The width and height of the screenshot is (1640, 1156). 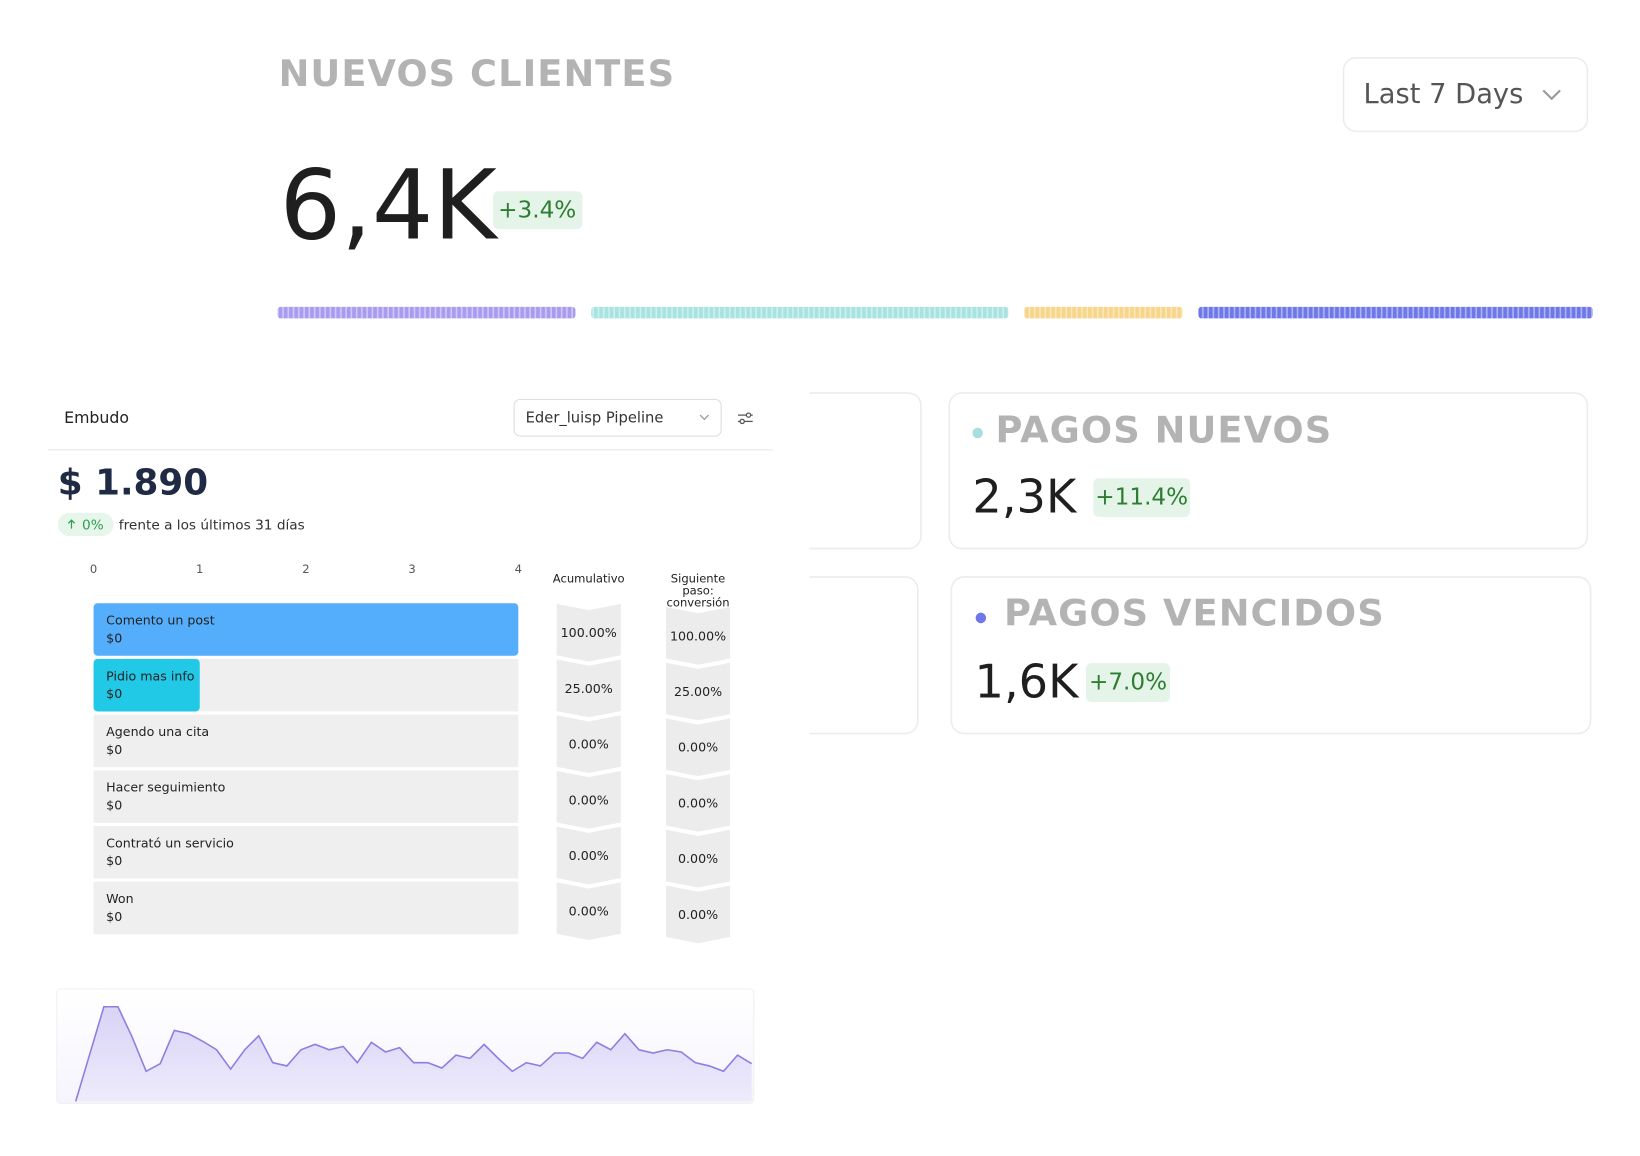 What do you see at coordinates (160, 620) in the screenshot?
I see `category-label: Comento un post` at bounding box center [160, 620].